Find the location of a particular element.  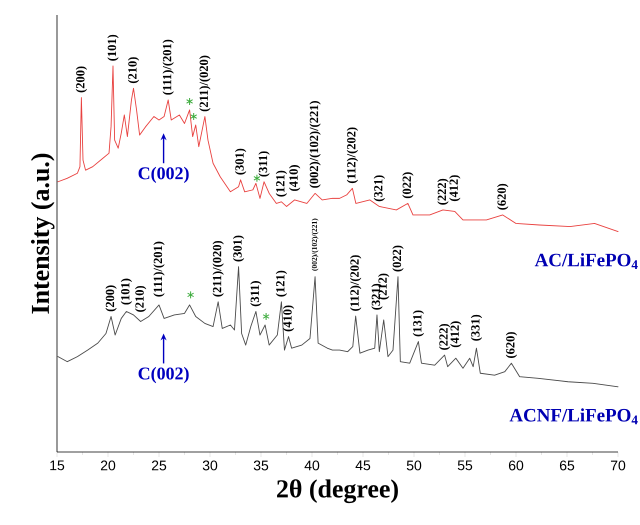

x-tick-label: 70 is located at coordinates (618, 465).